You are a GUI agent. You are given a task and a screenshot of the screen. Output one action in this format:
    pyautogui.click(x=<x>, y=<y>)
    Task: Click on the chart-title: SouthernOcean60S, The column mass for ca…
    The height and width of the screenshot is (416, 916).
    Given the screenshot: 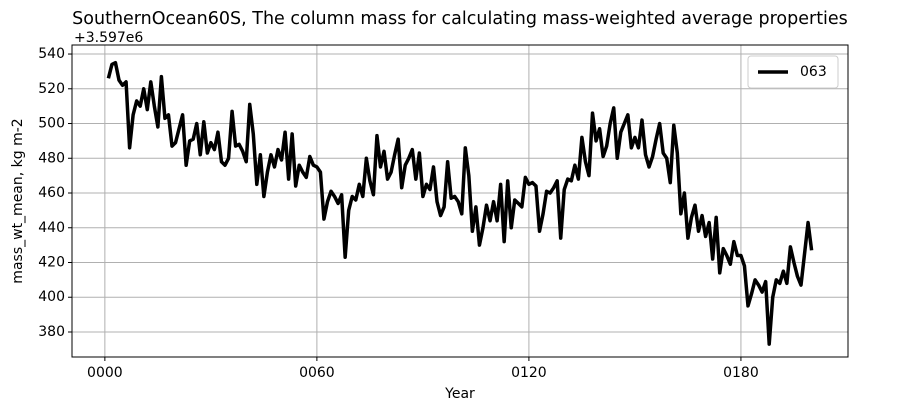 What is the action you would take?
    pyautogui.click(x=460, y=19)
    